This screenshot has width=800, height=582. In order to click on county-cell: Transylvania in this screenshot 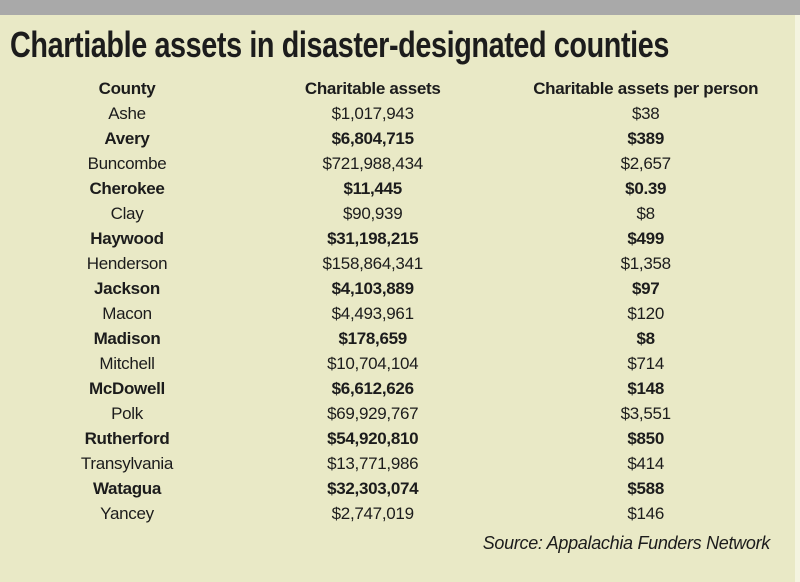, I will do `click(127, 463)`.